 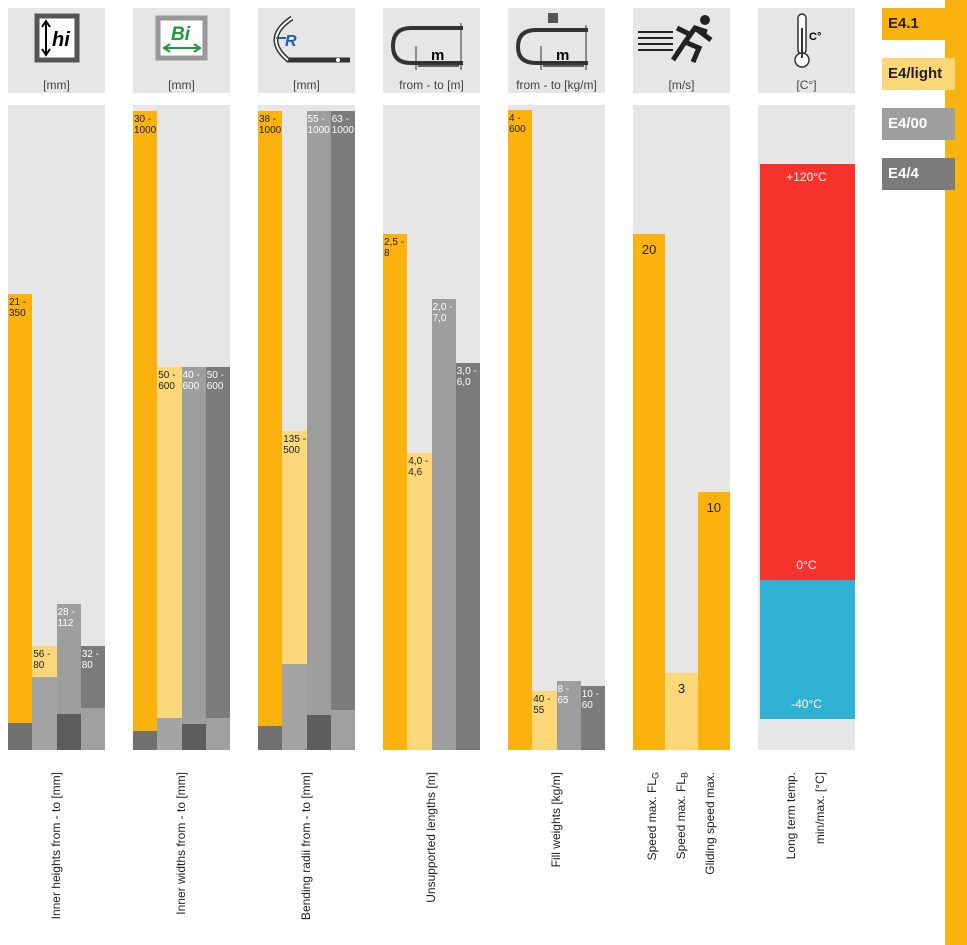 What do you see at coordinates (466, 377) in the screenshot?
I see `bar-label: 3,0 - 6,0` at bounding box center [466, 377].